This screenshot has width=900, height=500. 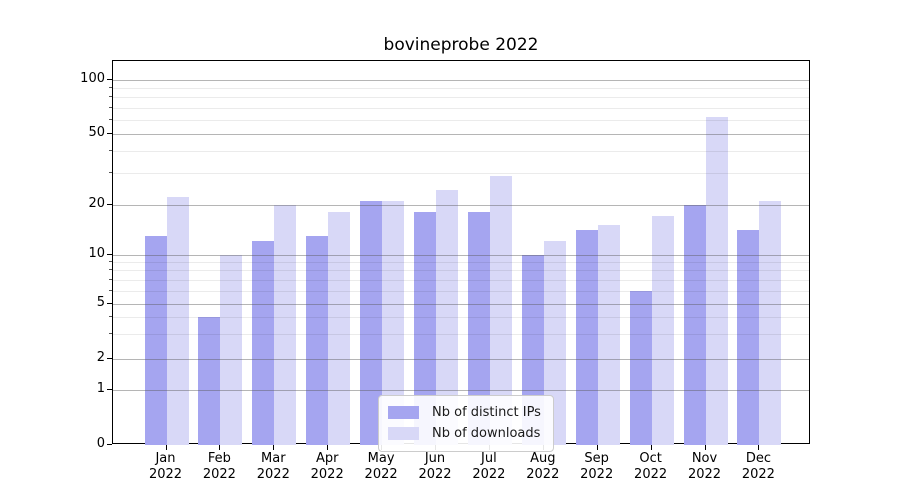 What do you see at coordinates (403, 433) in the screenshot?
I see `legend-swatch-downloads` at bounding box center [403, 433].